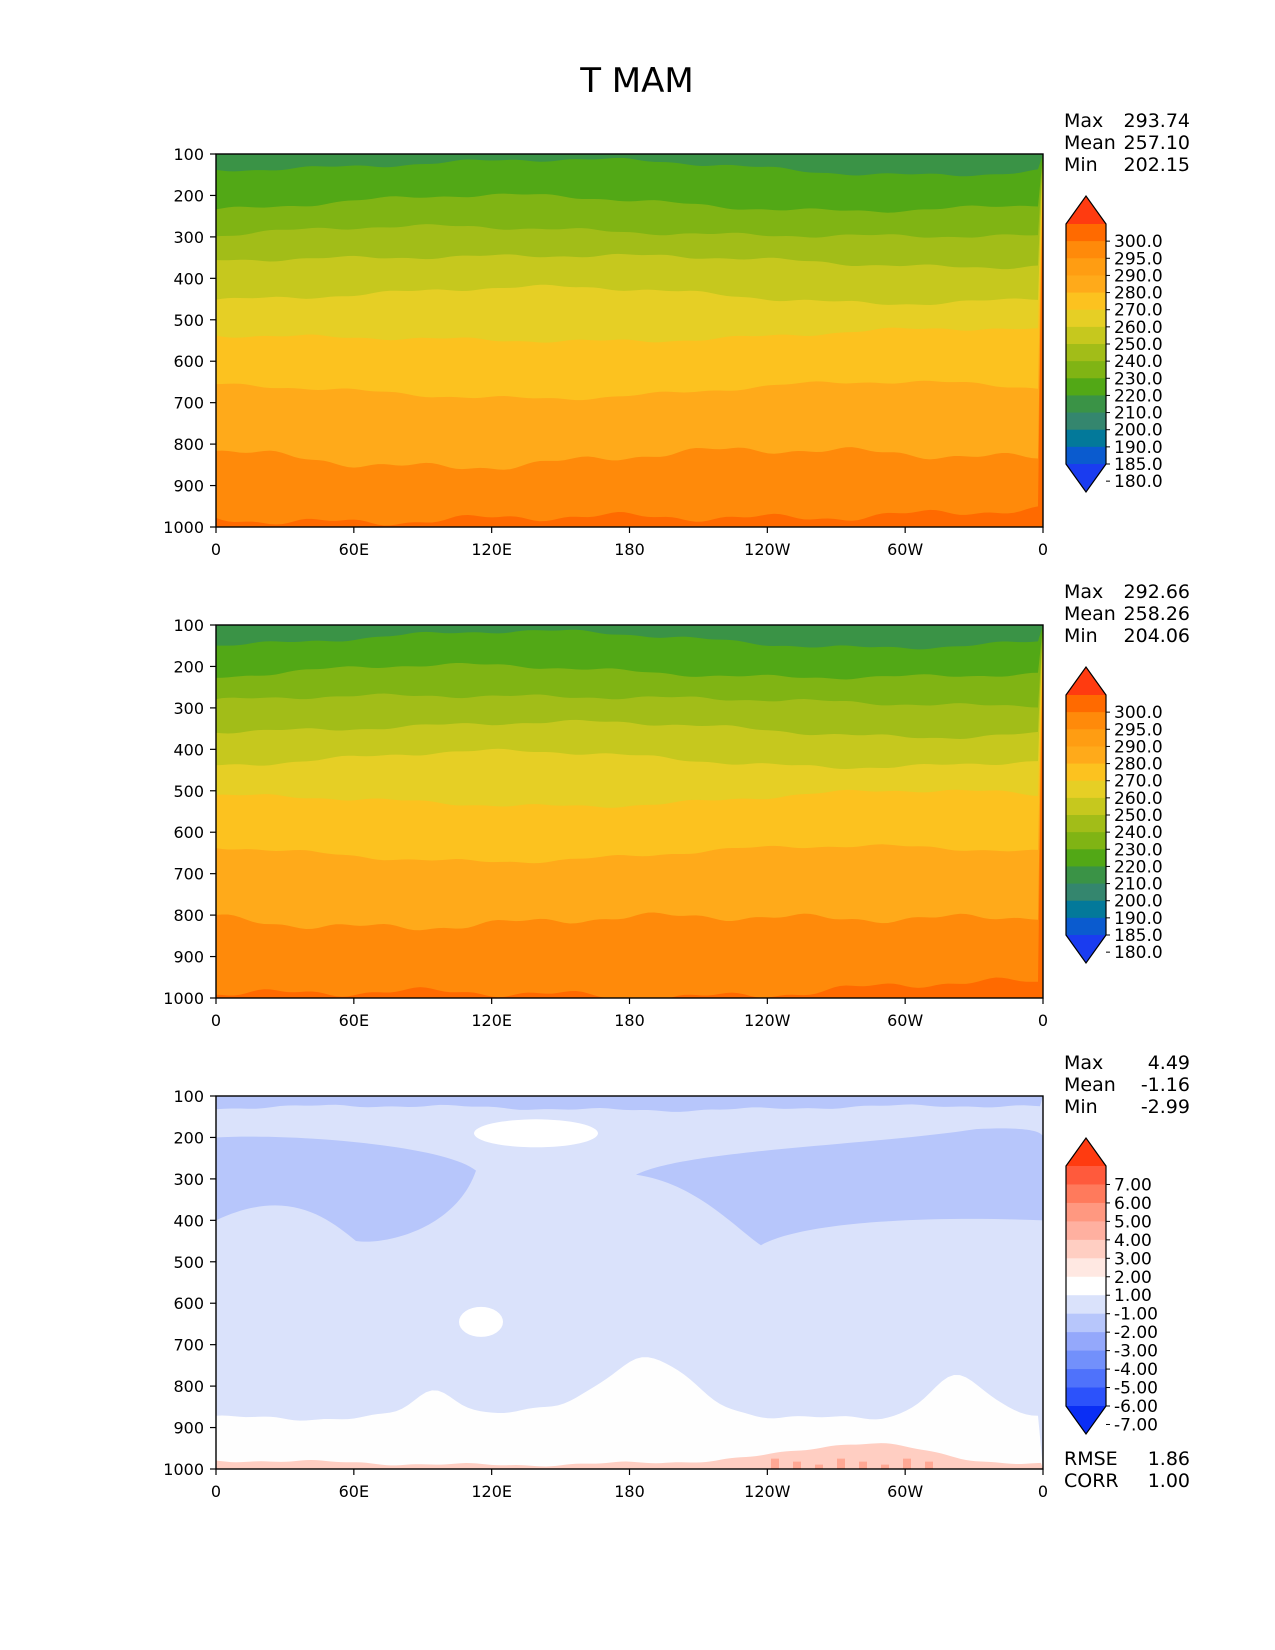 This screenshot has height=1650, width=1275. Describe the element at coordinates (1157, 636) in the screenshot. I see `stat-value: 204.06` at that location.